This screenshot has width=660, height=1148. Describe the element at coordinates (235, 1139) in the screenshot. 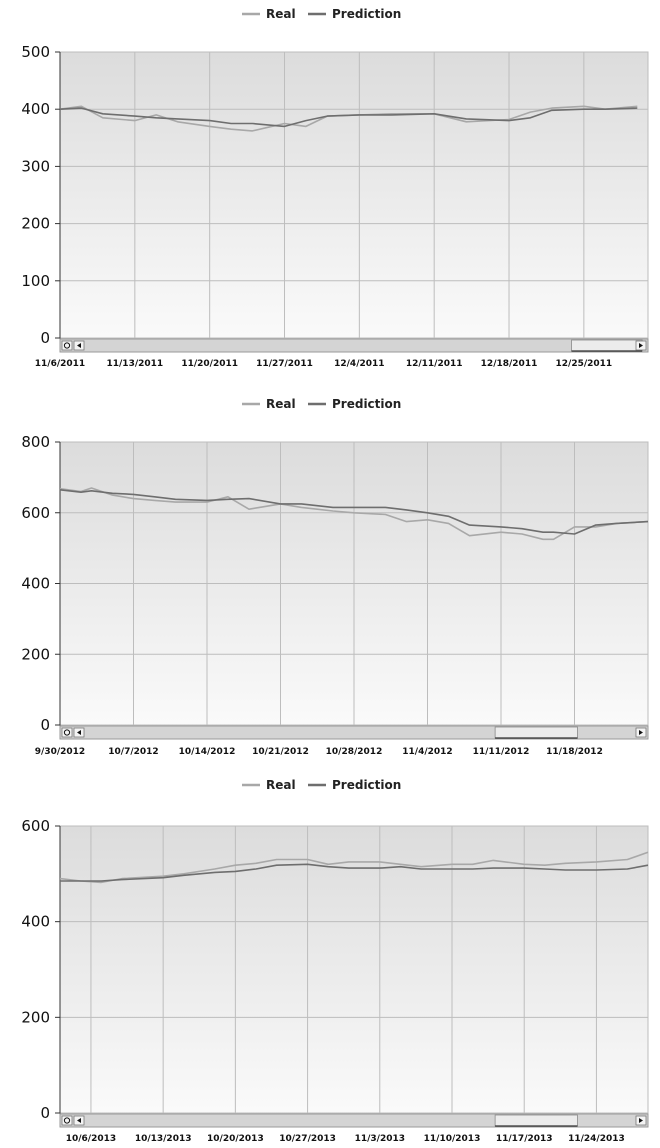

I see `x-tick-label: 10/20/2013` at that location.